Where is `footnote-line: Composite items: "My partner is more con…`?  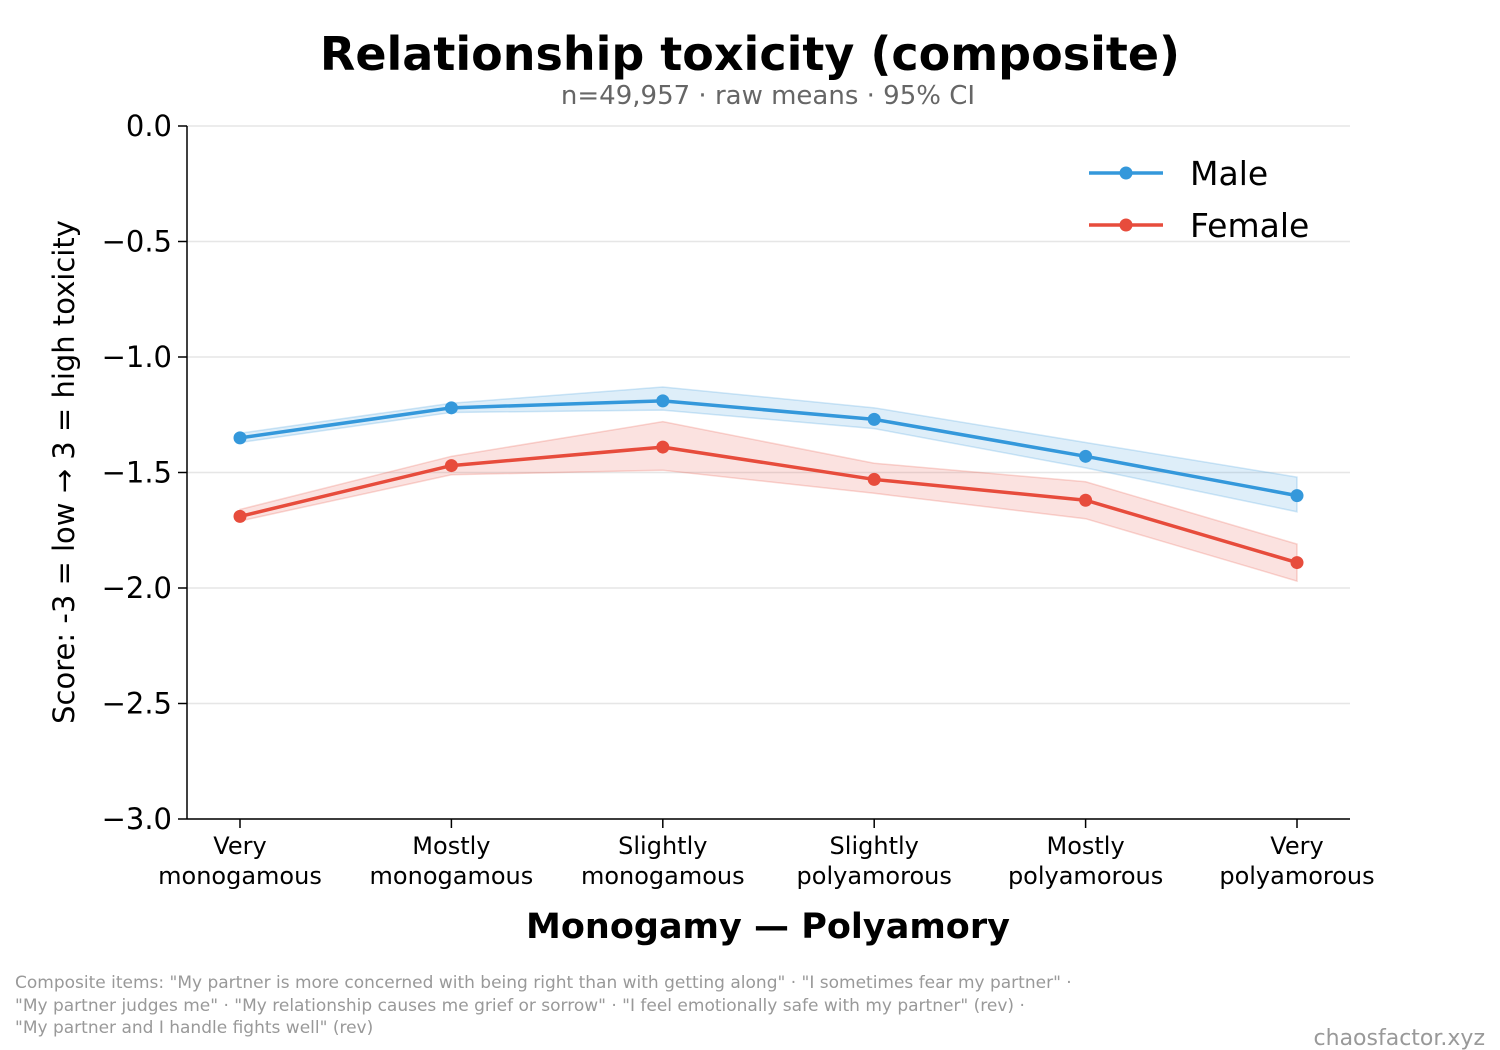
footnote-line: Composite items: "My partner is more con… is located at coordinates (543, 983).